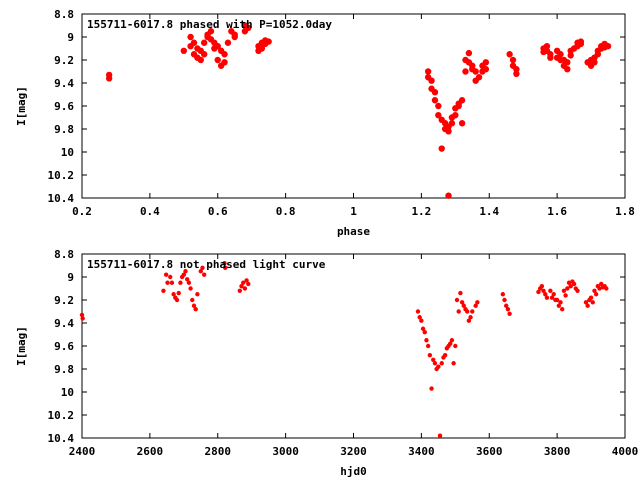 The height and width of the screenshot is (480, 640). Describe the element at coordinates (353, 471) in the screenshot. I see `chart-2-x-axis-label: hjd0` at that location.